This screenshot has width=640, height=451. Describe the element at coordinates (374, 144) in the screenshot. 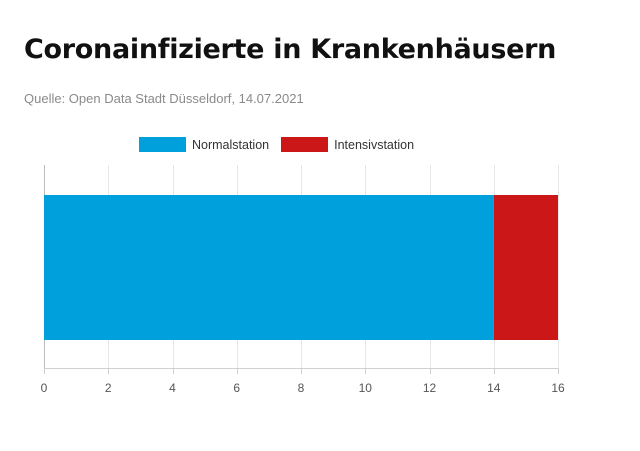

I see `legend-label-intensivstation: Intensivstation` at that location.